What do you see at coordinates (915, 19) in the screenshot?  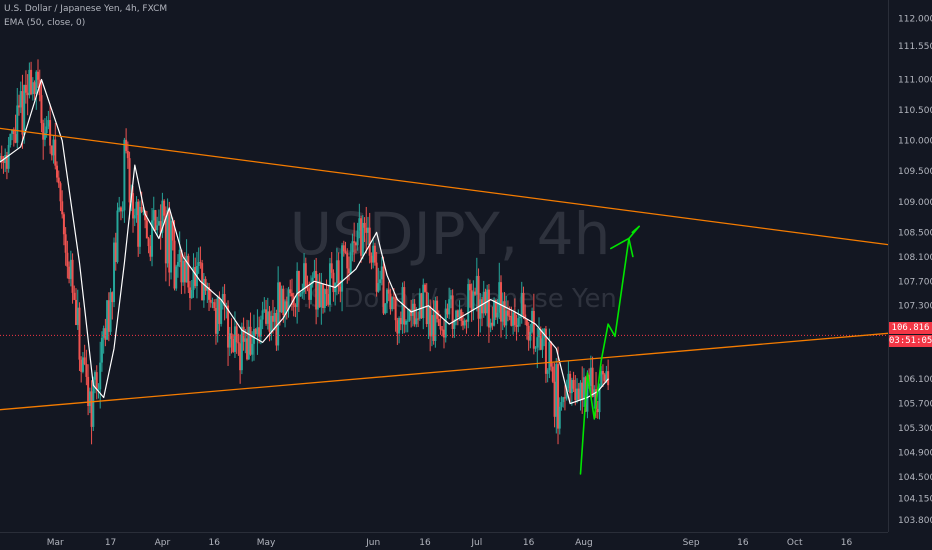 I see `price-tick-label: 112.000` at bounding box center [915, 19].